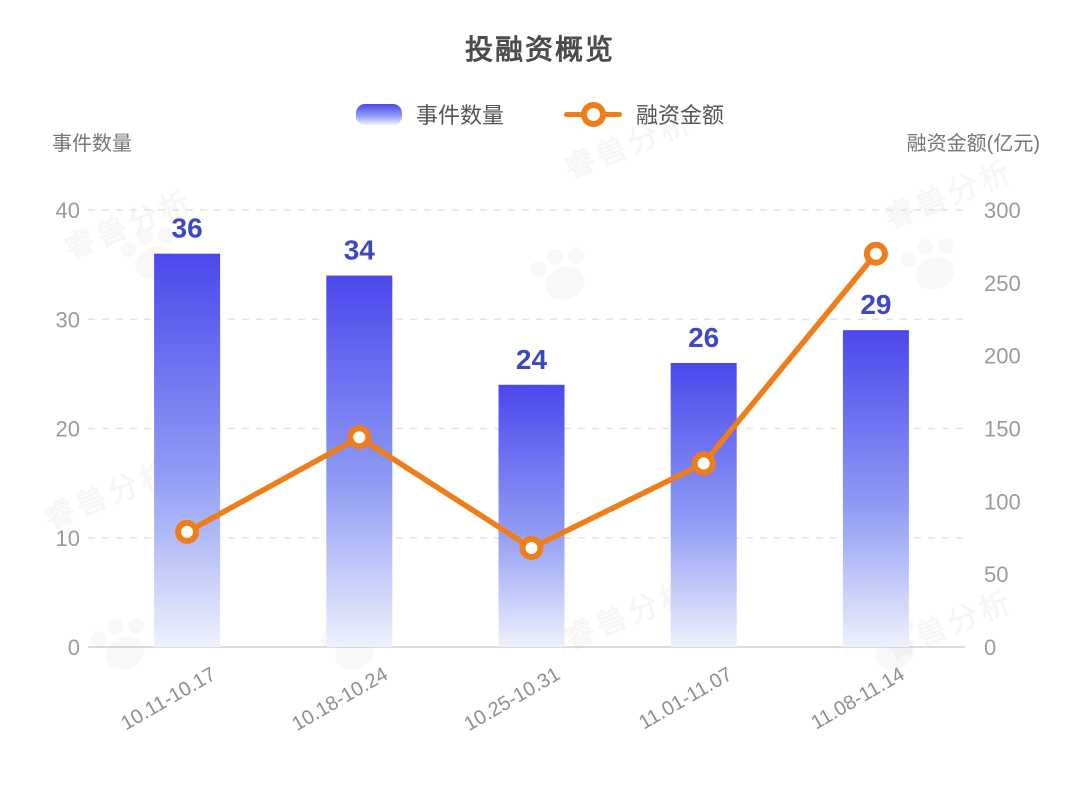 The height and width of the screenshot is (790, 1080). I want to click on chart-title: 投融资概览, so click(539, 49).